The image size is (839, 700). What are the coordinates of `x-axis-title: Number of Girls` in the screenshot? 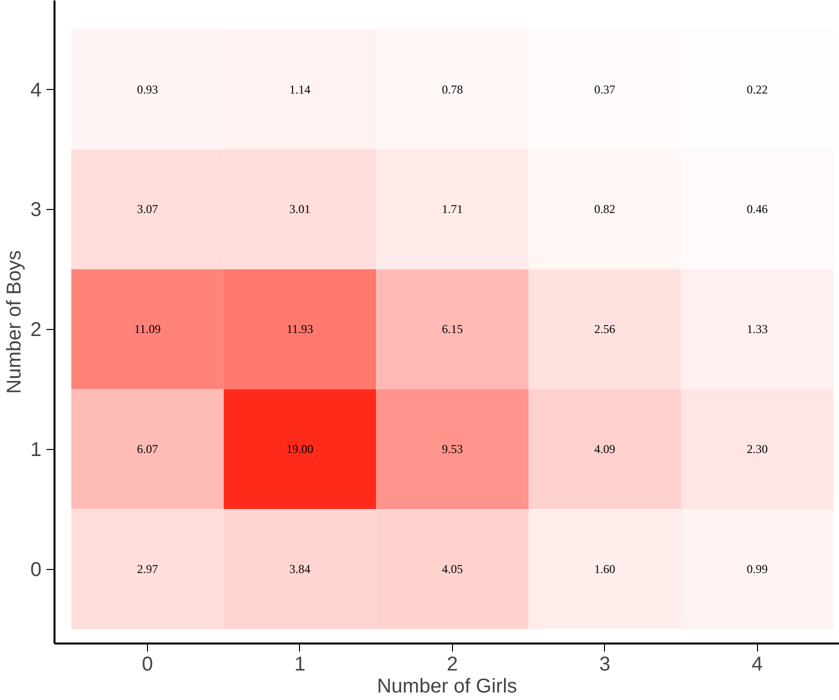 It's located at (447, 687).